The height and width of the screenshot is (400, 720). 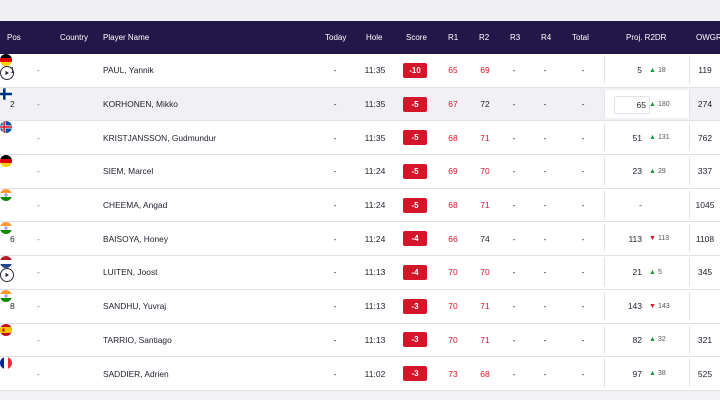 What do you see at coordinates (12, 104) in the screenshot?
I see `position: 2` at bounding box center [12, 104].